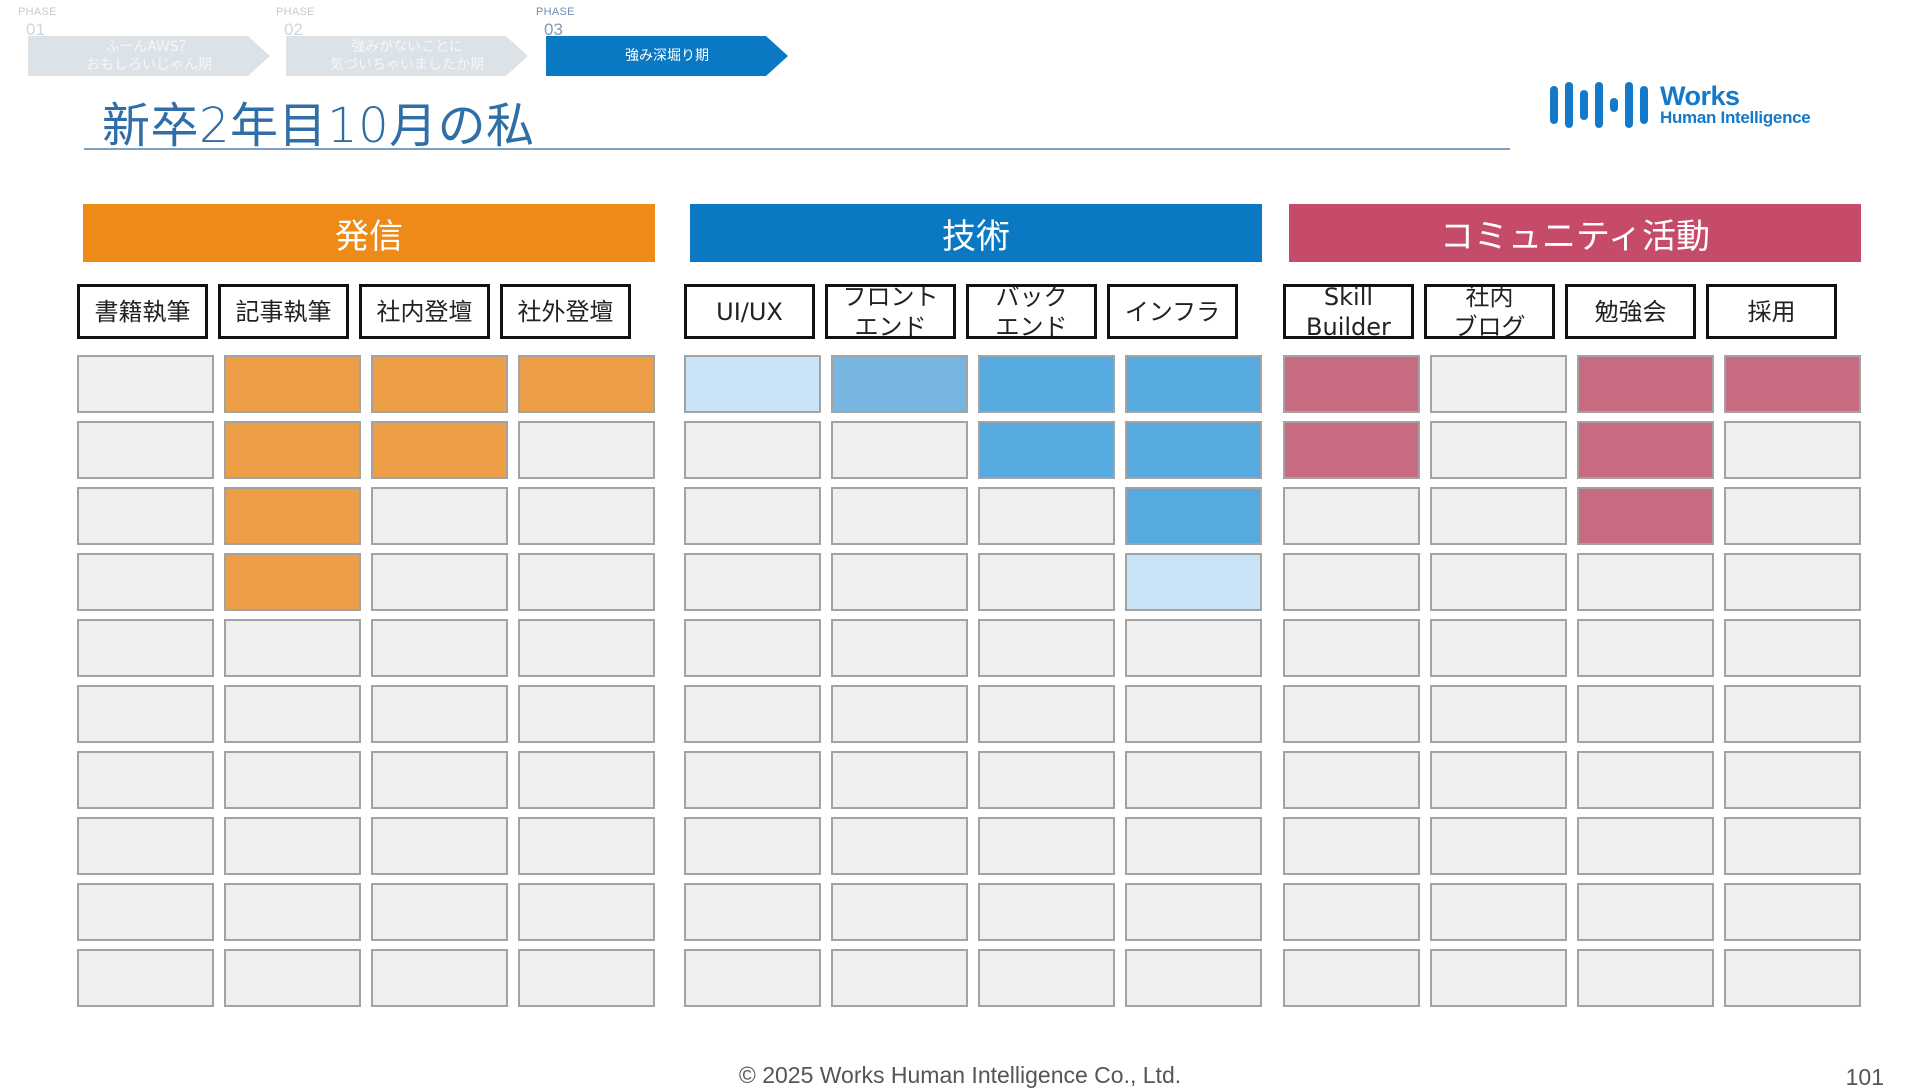  What do you see at coordinates (149, 56) in the screenshot?
I see `phase-chevron: ふーんAWS？ おもしろいじゃん期` at bounding box center [149, 56].